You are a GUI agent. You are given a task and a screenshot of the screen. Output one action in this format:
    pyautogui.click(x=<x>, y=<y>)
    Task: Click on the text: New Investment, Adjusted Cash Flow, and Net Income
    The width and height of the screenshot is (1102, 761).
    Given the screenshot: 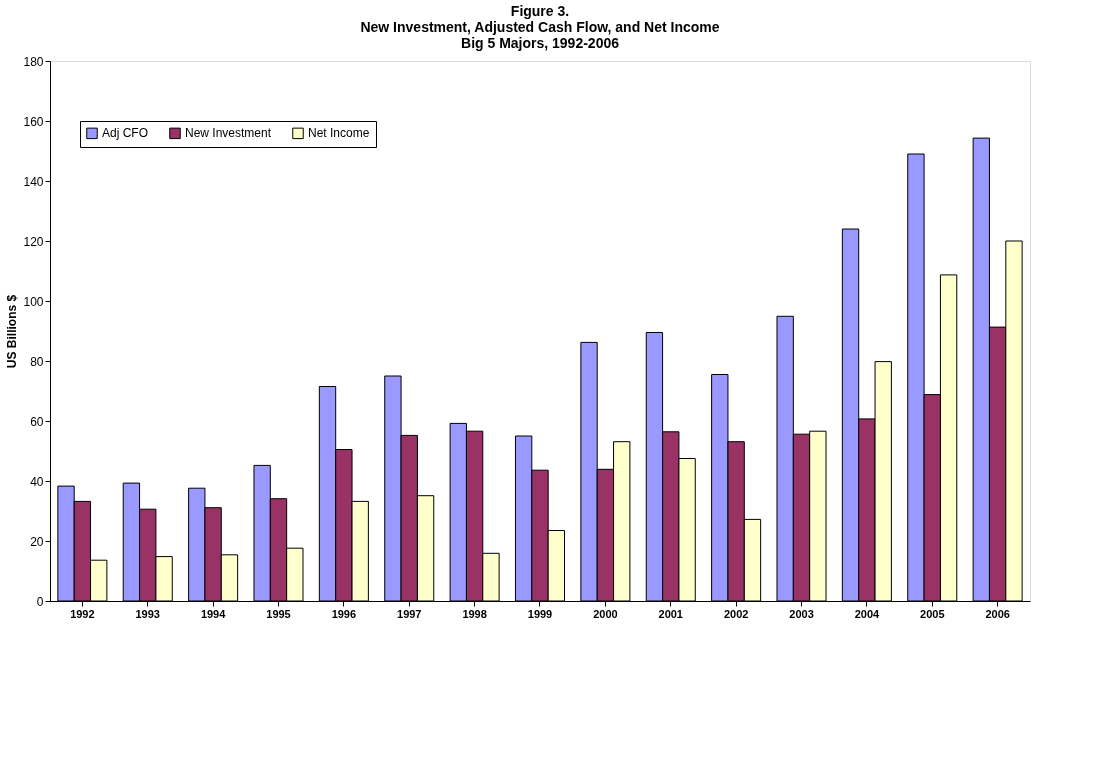 What is the action you would take?
    pyautogui.click(x=540, y=27)
    